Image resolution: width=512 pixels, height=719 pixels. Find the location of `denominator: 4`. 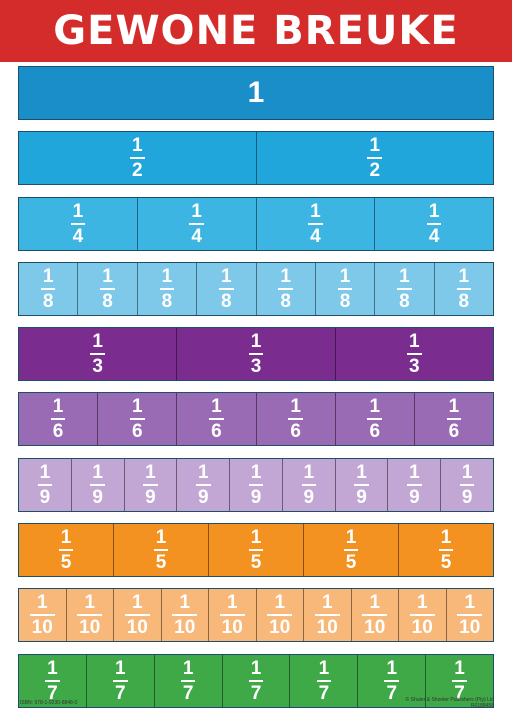

denominator: 4 is located at coordinates (434, 234).